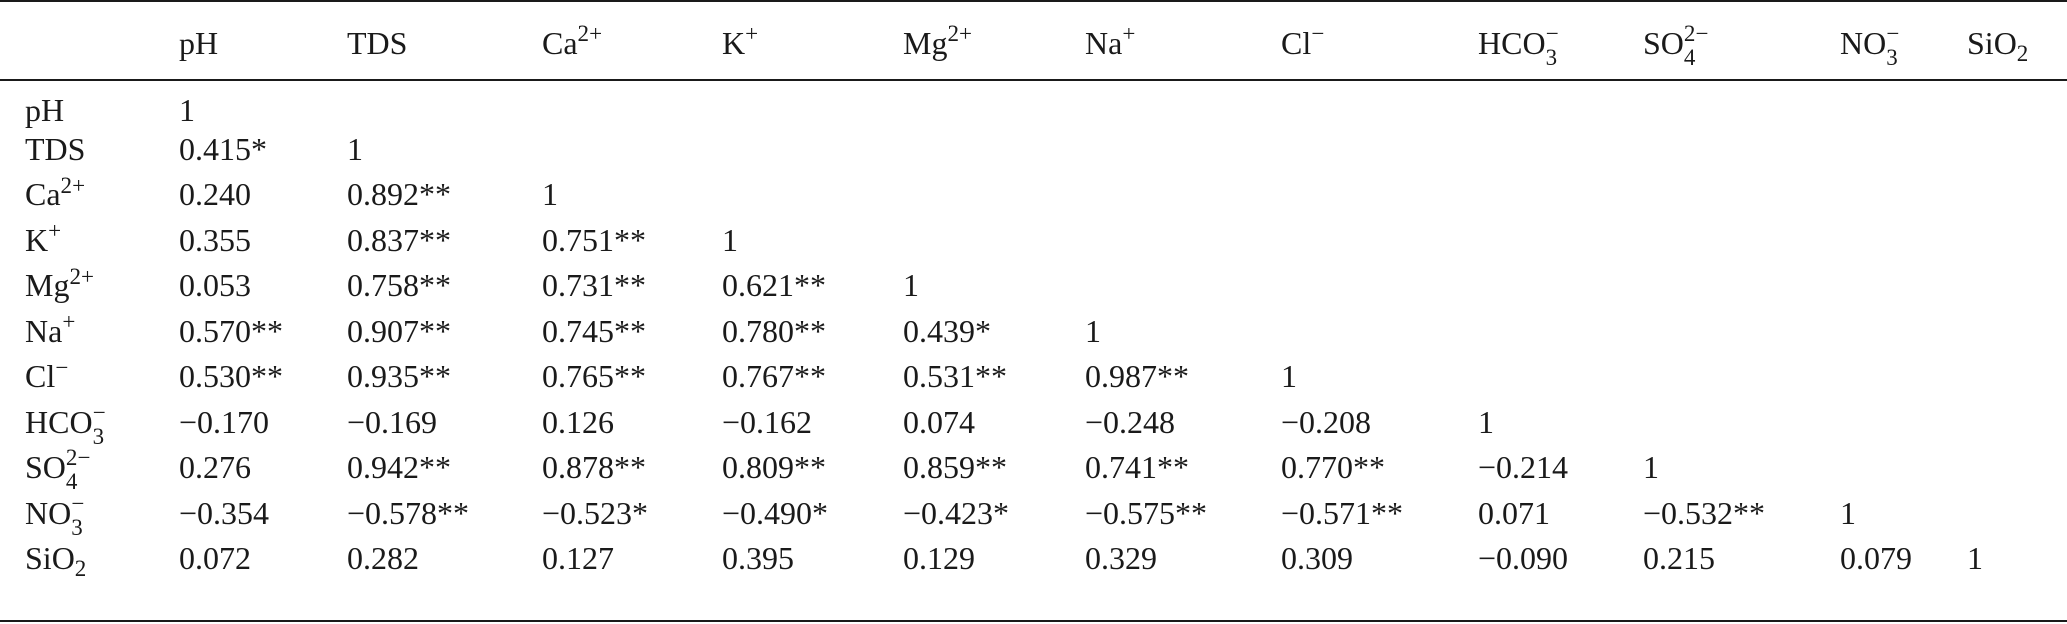  I want to click on table-cell: 0.570**, so click(263, 331).